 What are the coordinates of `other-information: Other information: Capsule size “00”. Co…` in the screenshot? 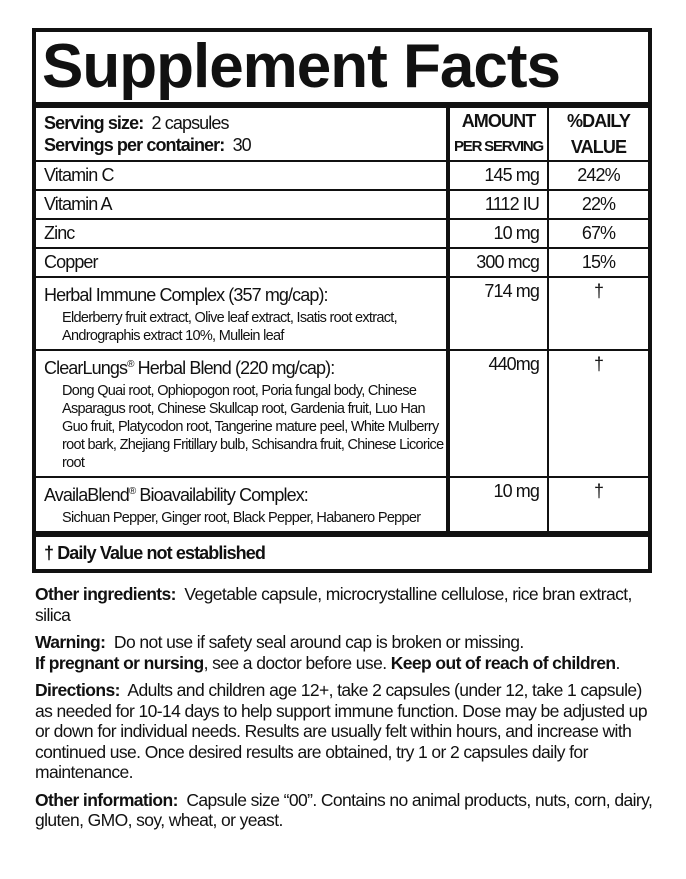 It's located at (344, 810).